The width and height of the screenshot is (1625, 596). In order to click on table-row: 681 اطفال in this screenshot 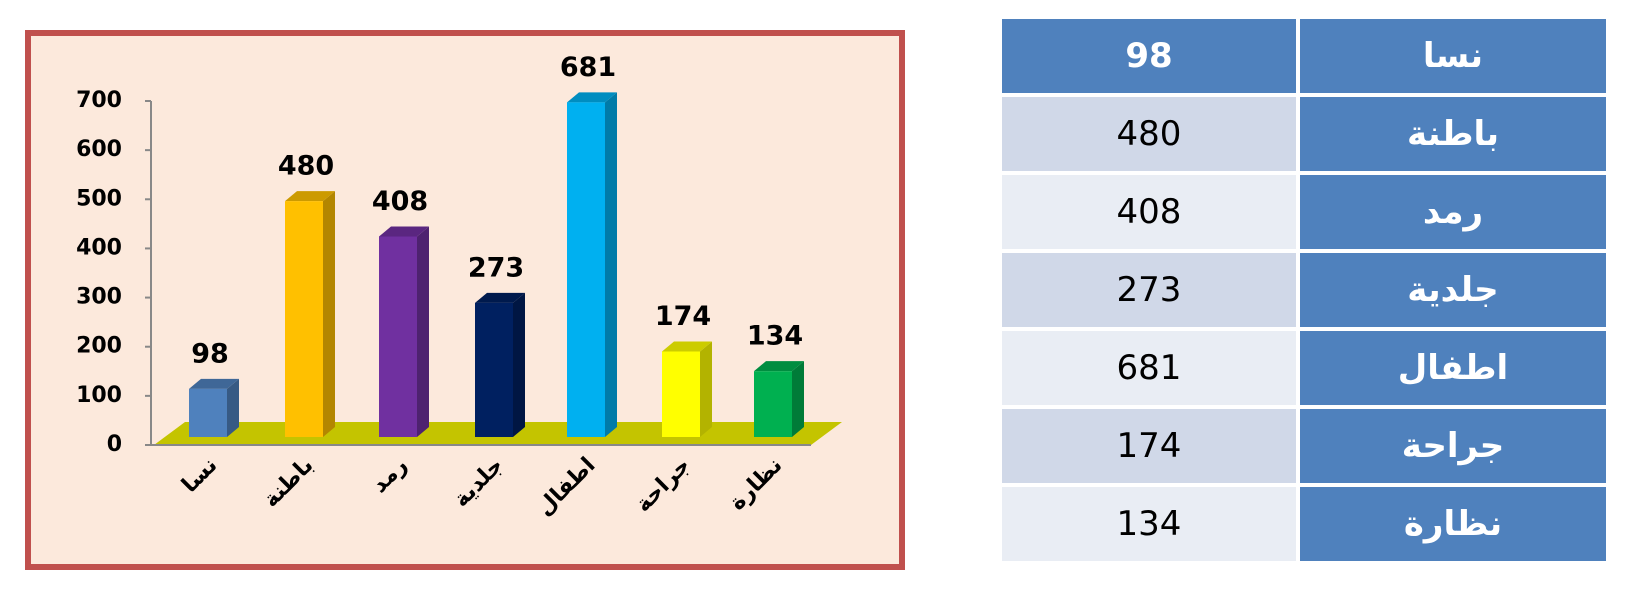, I will do `click(1304, 368)`.